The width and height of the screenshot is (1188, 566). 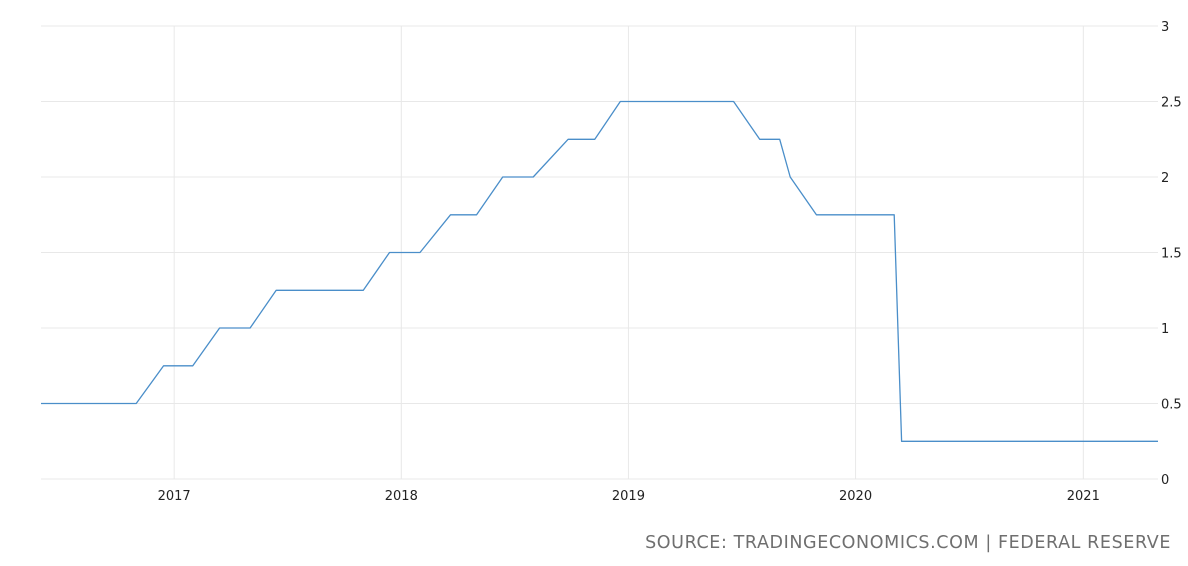 I want to click on y-tick-label: 1.5, so click(x=1171, y=254).